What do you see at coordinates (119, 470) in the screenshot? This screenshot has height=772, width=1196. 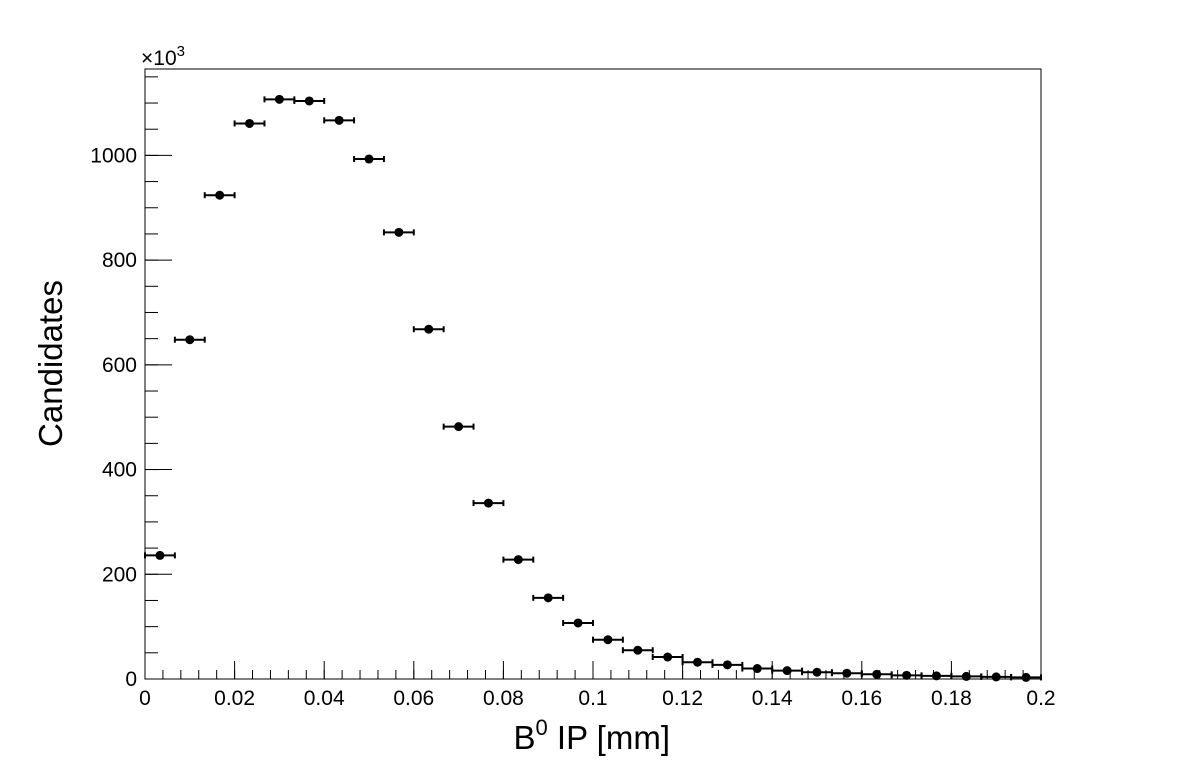 I see `y-tick-label: 400` at bounding box center [119, 470].